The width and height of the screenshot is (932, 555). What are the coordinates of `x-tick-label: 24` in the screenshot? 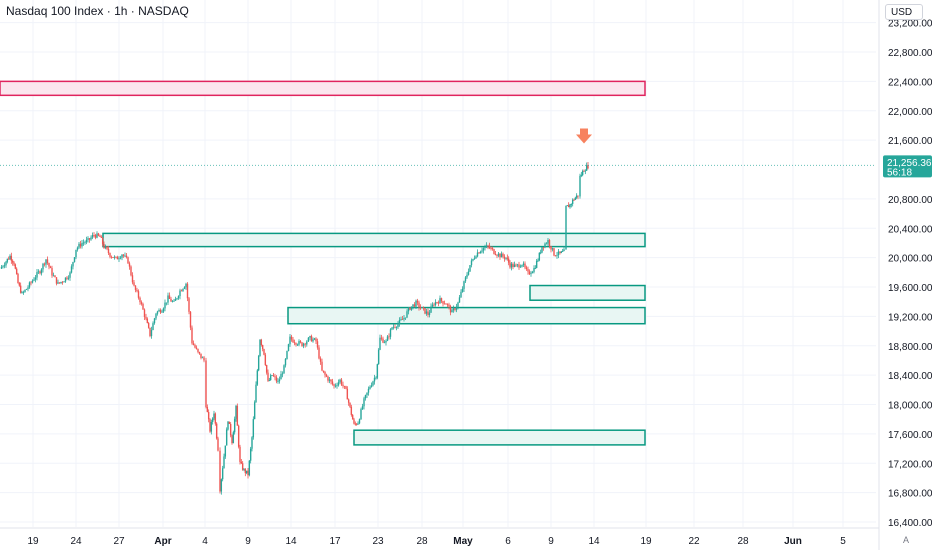 It's located at (76, 541).